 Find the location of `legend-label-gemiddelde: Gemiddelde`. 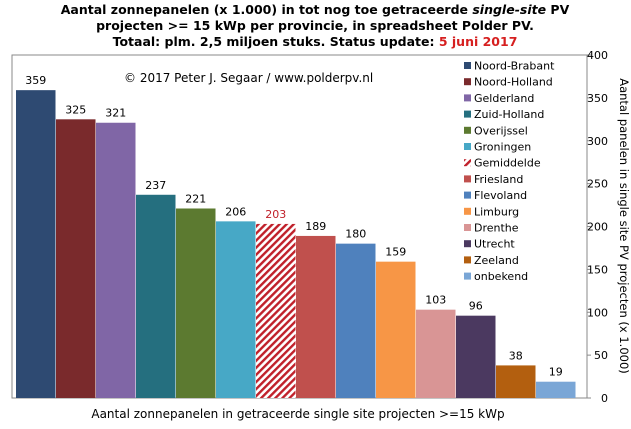

legend-label-gemiddelde: Gemiddelde is located at coordinates (507, 163).